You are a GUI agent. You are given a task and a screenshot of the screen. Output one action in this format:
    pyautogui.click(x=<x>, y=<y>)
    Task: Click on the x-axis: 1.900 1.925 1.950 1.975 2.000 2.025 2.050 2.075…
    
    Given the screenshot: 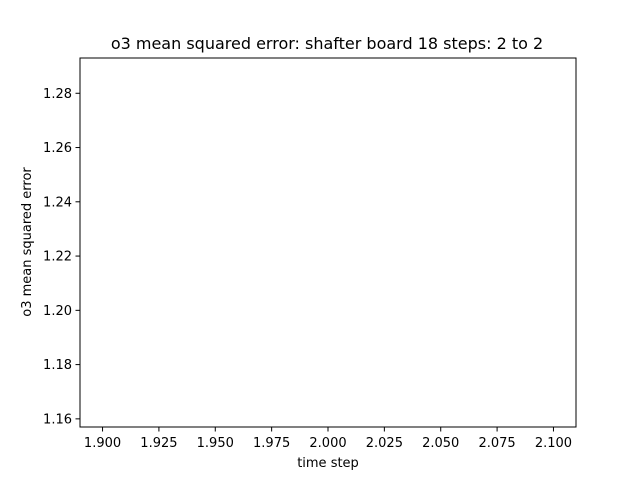 What is the action you would take?
    pyautogui.click(x=328, y=439)
    